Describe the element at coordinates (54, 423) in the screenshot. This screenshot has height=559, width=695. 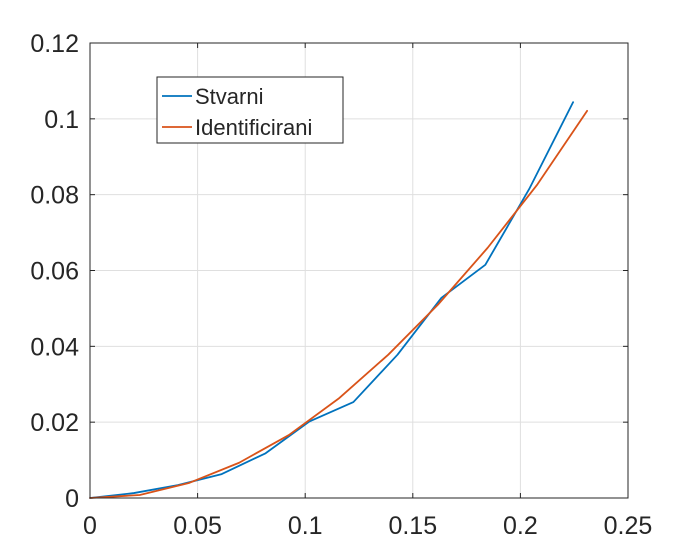
I see `y-tick-label: 0.02` at that location.